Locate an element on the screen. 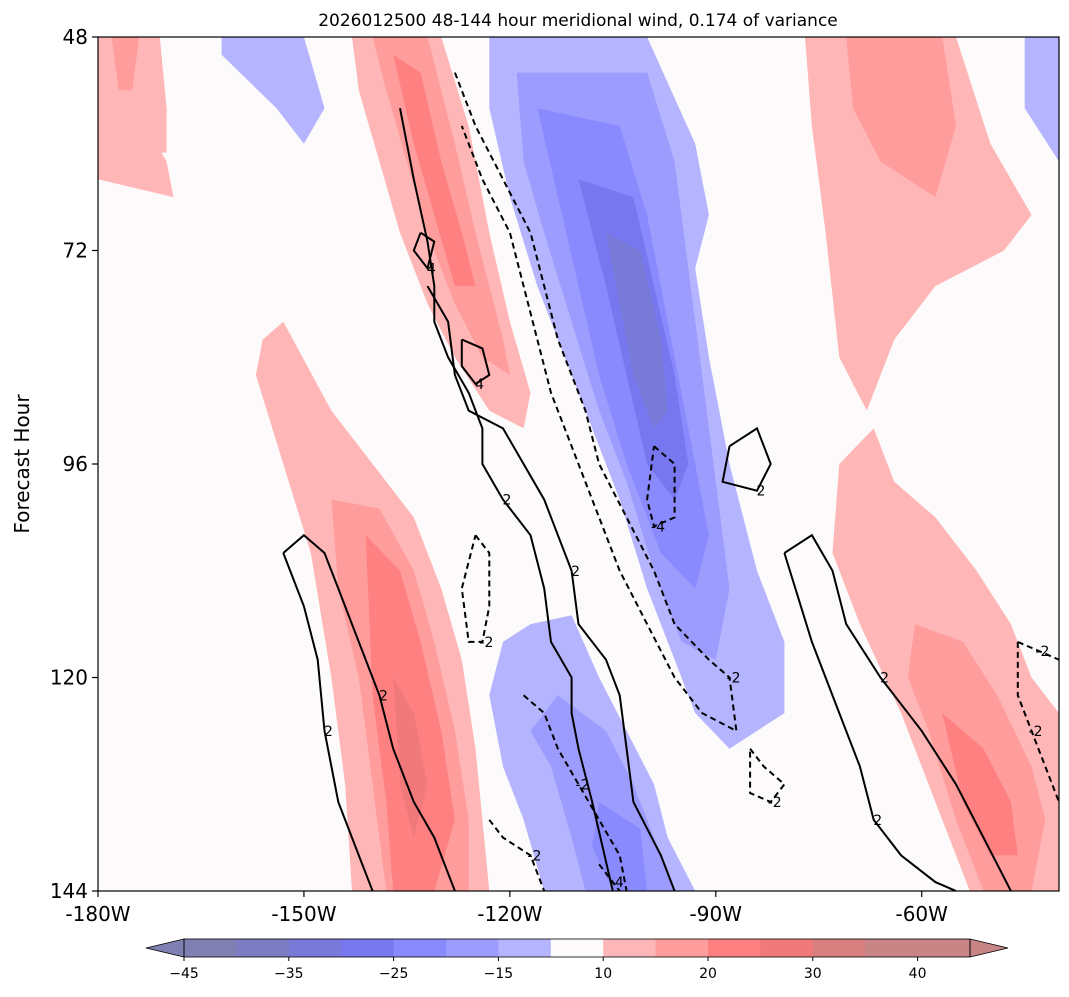  contour-label-4: 2 is located at coordinates (761, 492).